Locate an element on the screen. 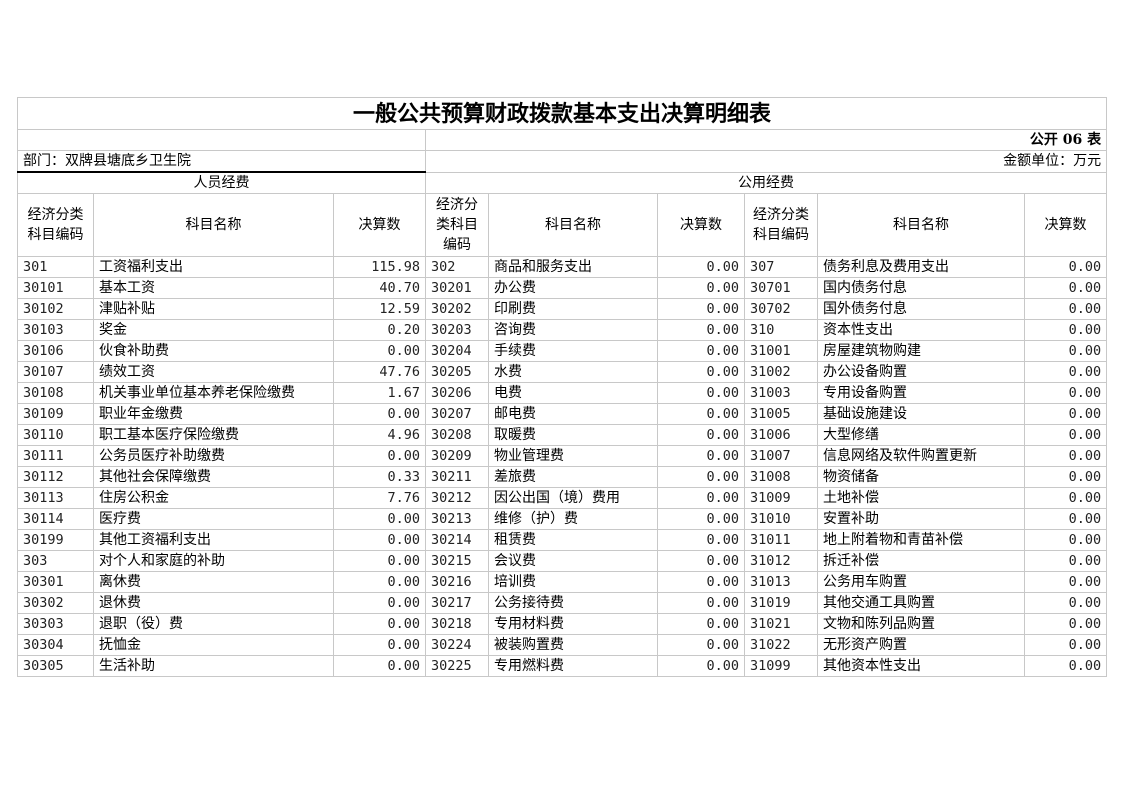 Image resolution: width=1122 pixels, height=793 pixels. table-row: 30103 奖金 0.20 30203 咨询费 0.00 310 资本性支出 0.00 is located at coordinates (562, 330).